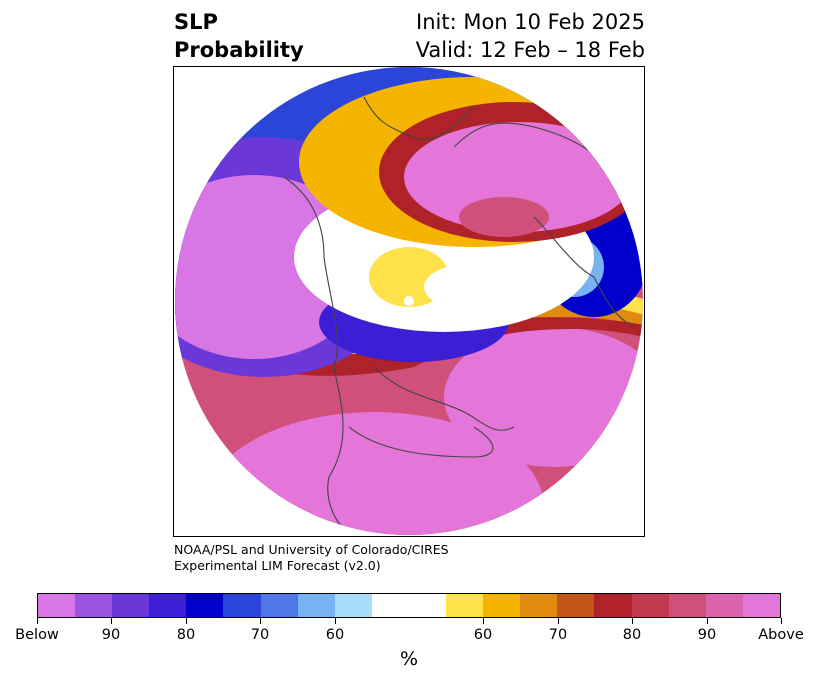 The image size is (819, 686). Describe the element at coordinates (474, 287) in the screenshot. I see `arctic-neutral-center` at that location.